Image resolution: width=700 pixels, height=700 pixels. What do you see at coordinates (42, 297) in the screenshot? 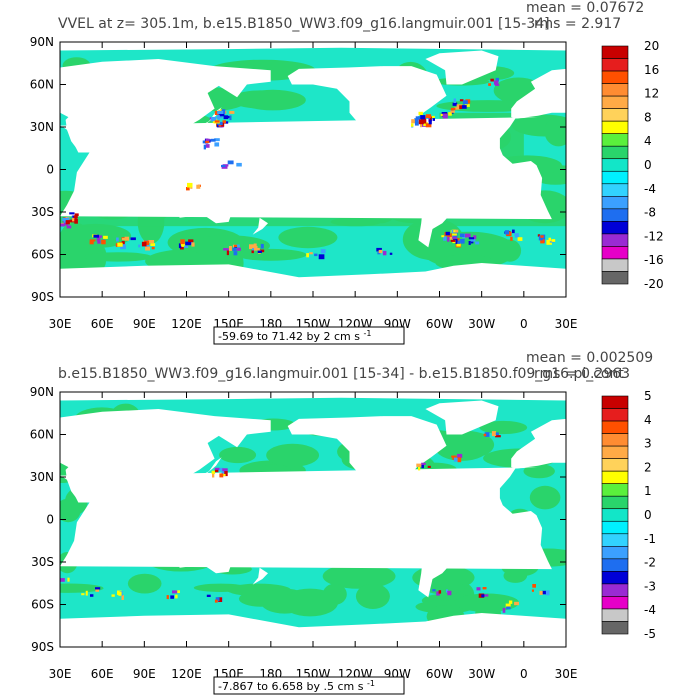
I see `top-y-tick-label: 90S` at bounding box center [42, 297].